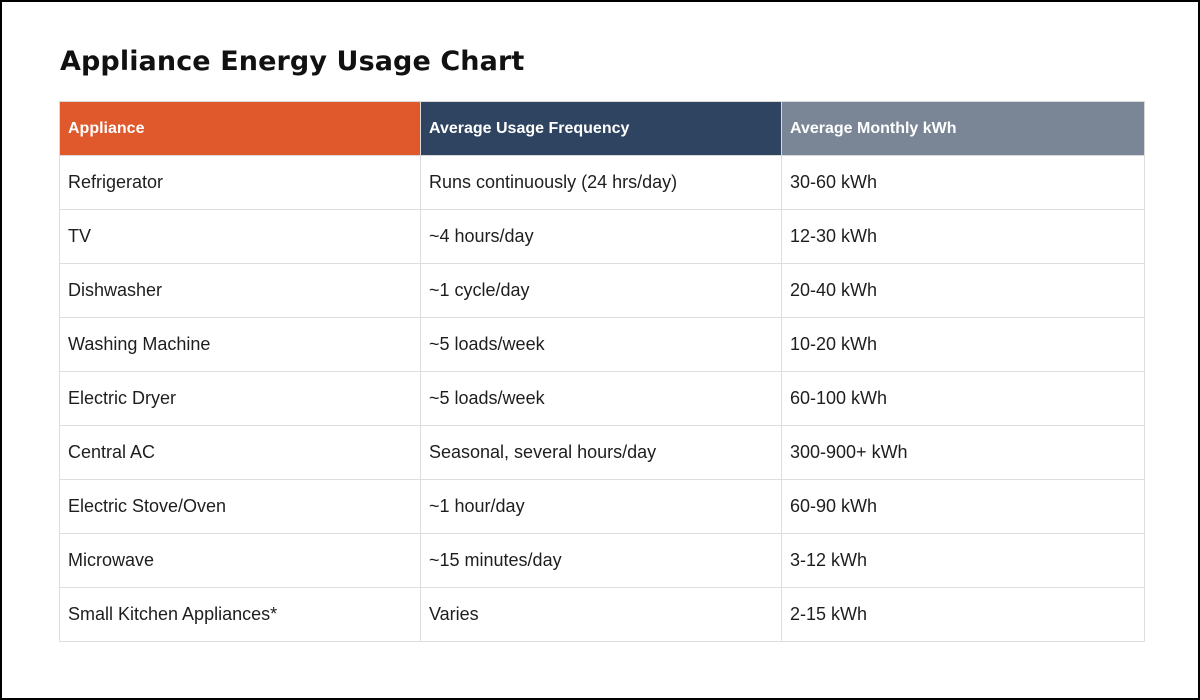 Image resolution: width=1200 pixels, height=700 pixels. I want to click on cell-appliance: Electric Dryer, so click(240, 398).